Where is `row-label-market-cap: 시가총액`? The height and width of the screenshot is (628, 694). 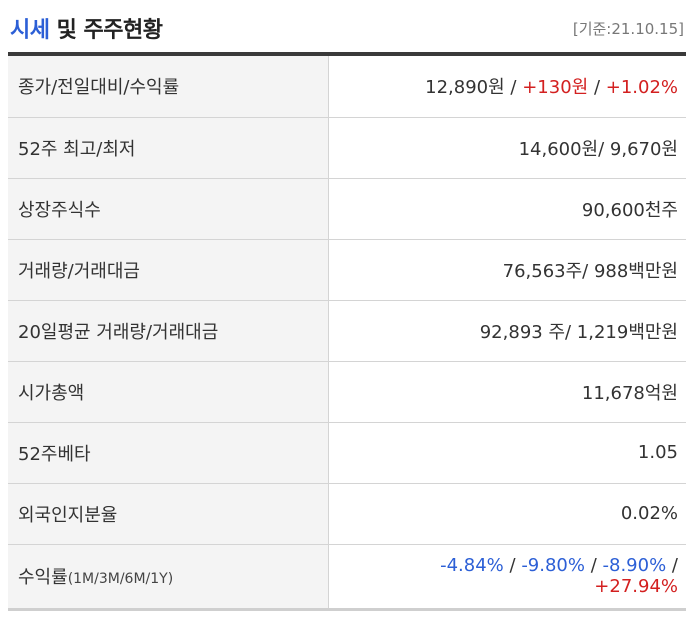 row-label-market-cap: 시가총액 is located at coordinates (168, 392).